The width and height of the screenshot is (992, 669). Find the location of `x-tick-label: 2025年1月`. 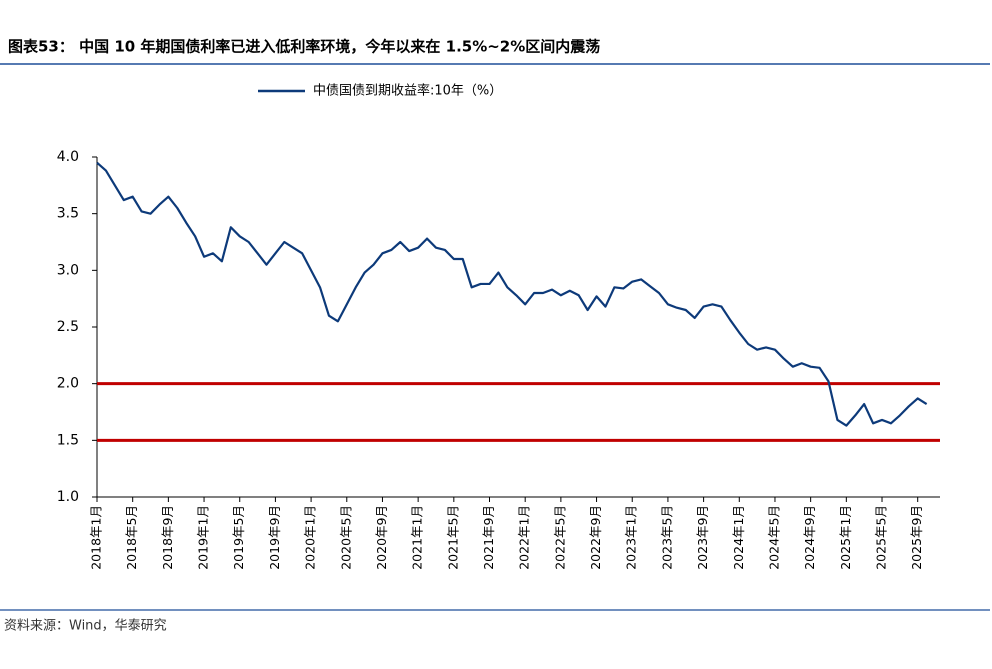

x-tick-label: 2025年1月 is located at coordinates (845, 537).